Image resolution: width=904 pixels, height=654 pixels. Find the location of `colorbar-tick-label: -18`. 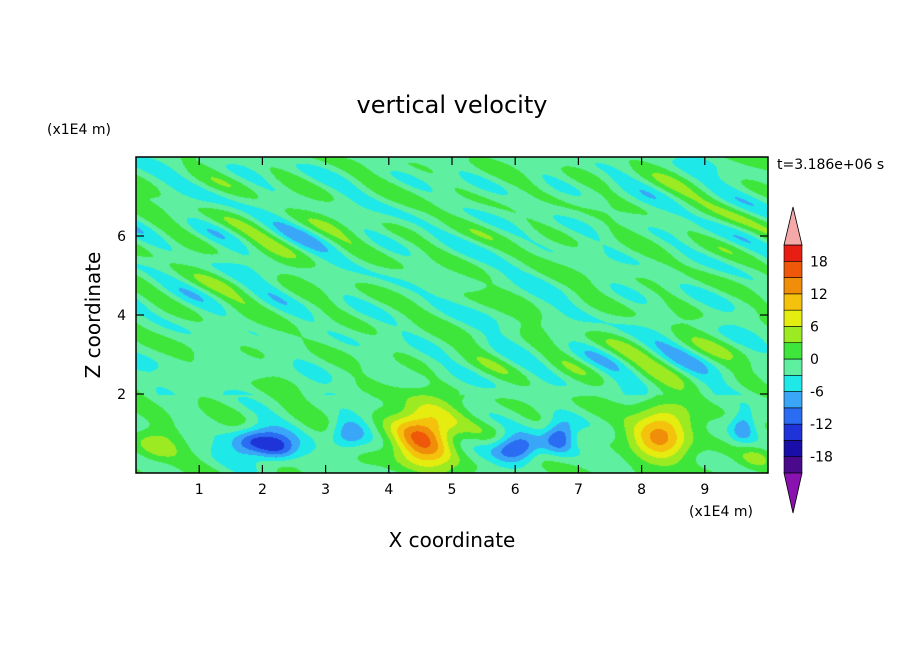

colorbar-tick-label: -18 is located at coordinates (821, 458).